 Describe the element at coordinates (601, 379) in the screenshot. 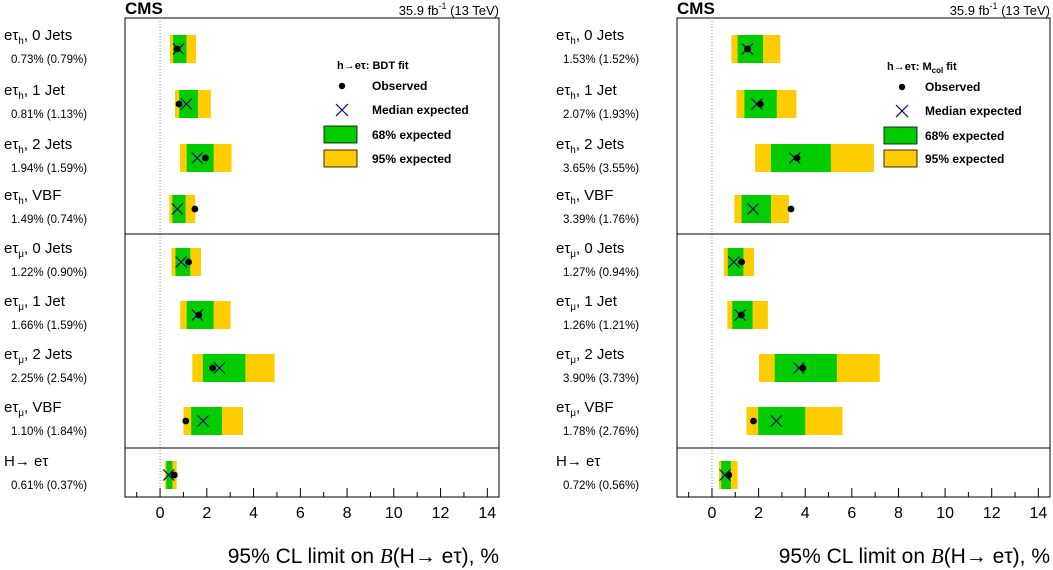

I see `row-values-label: 3.90% (3.73%)` at that location.